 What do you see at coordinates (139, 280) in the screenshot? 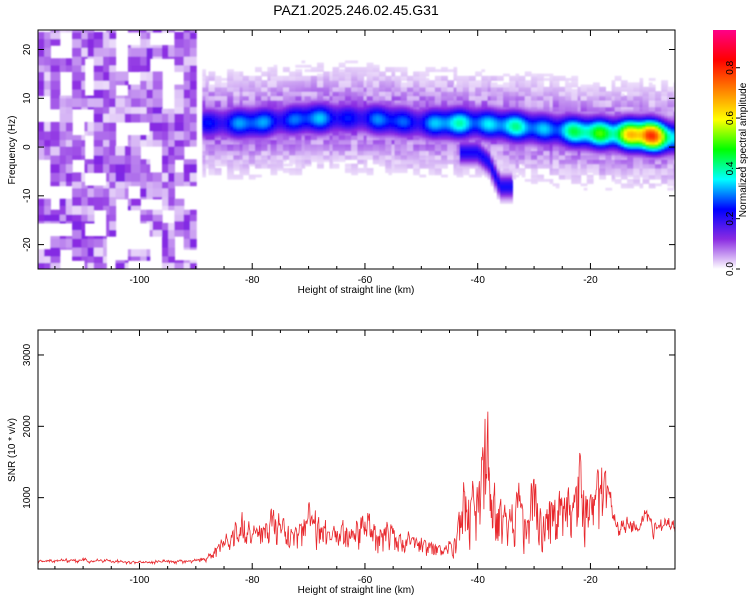
I see `spectrogram-x-tick-label: -100` at bounding box center [139, 280].